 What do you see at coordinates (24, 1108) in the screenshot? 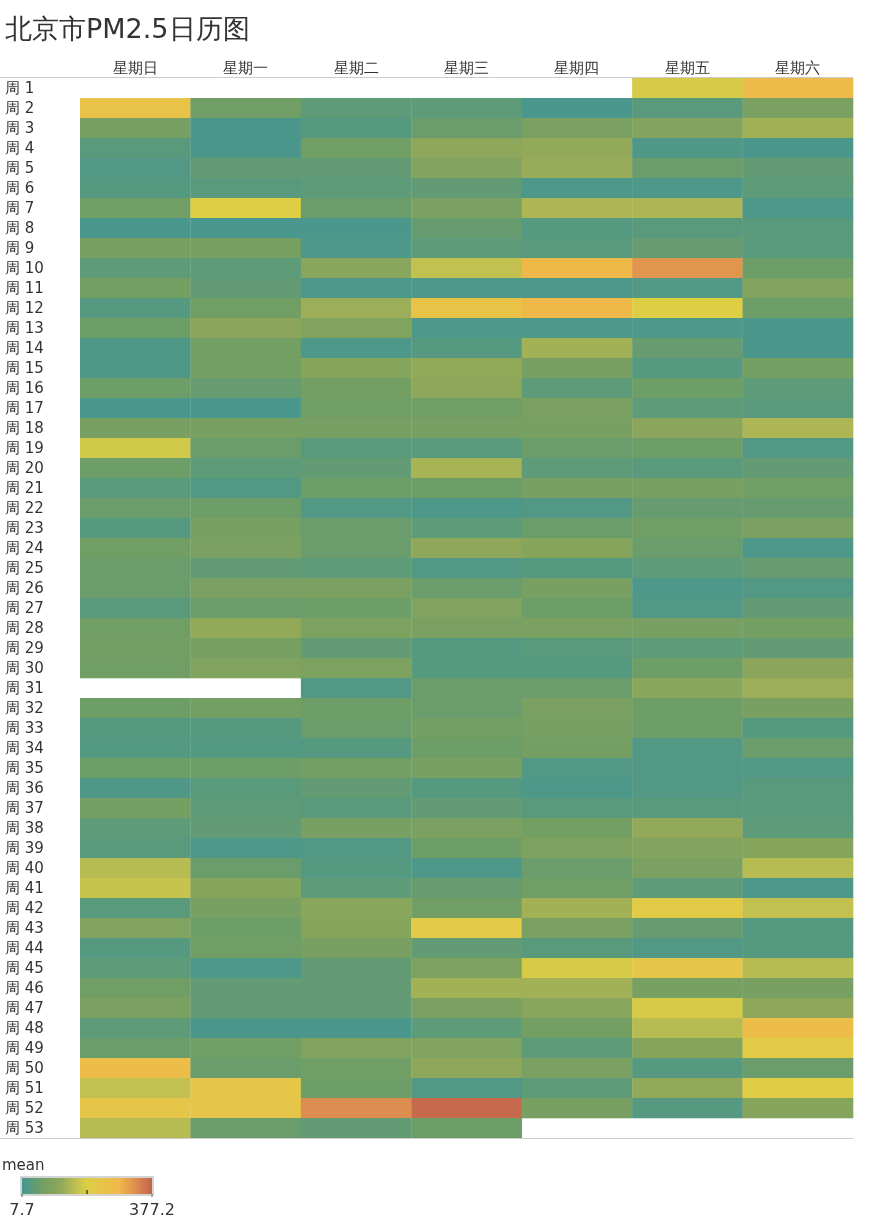
I see `y-tick-label: 周 52` at bounding box center [24, 1108].